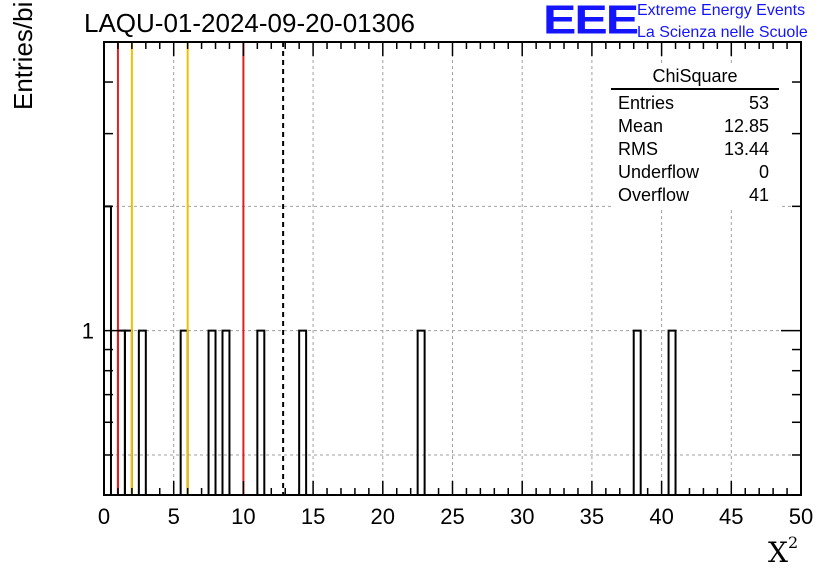  Describe the element at coordinates (695, 78) in the screenshot. I see `stats-title: ChiSquare` at that location.